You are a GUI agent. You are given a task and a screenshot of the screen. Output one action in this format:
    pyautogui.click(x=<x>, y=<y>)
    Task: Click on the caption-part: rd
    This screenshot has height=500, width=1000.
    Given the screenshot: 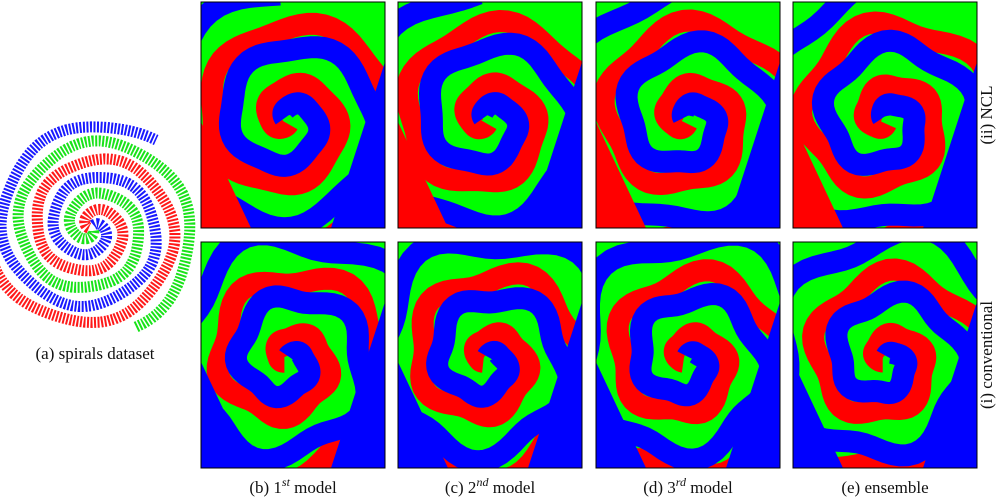 What is the action you would take?
    pyautogui.click(x=681, y=482)
    